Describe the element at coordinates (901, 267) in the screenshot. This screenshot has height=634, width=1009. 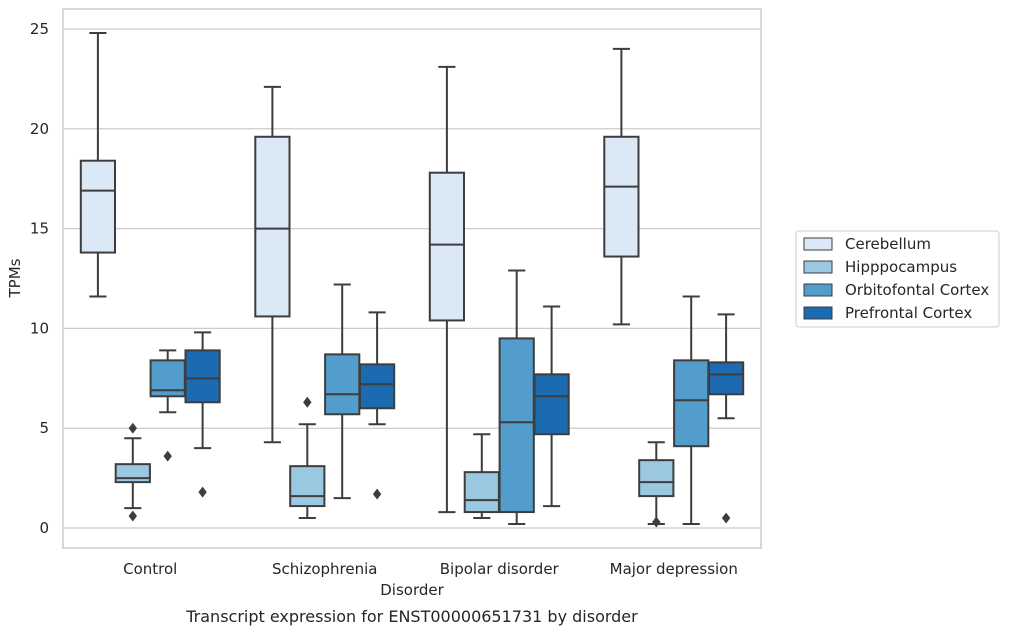
I see `legend-label: Hipppocampus` at that location.